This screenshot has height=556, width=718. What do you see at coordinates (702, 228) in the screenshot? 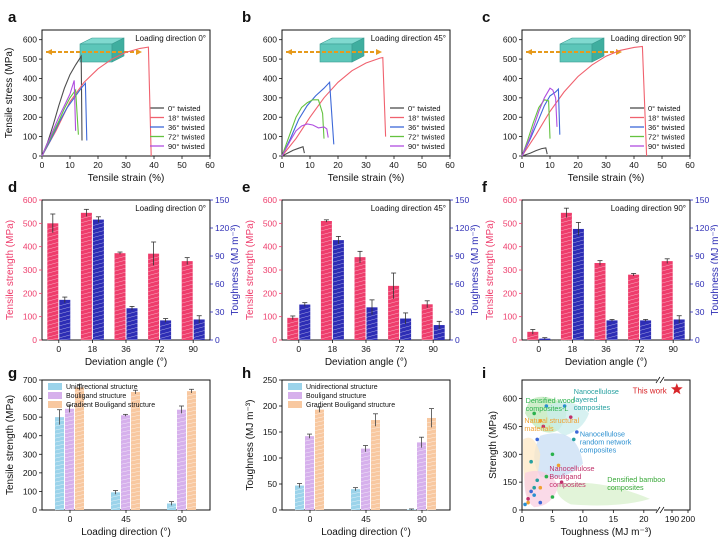
I see `y-tick-label: 120` at bounding box center [702, 228].